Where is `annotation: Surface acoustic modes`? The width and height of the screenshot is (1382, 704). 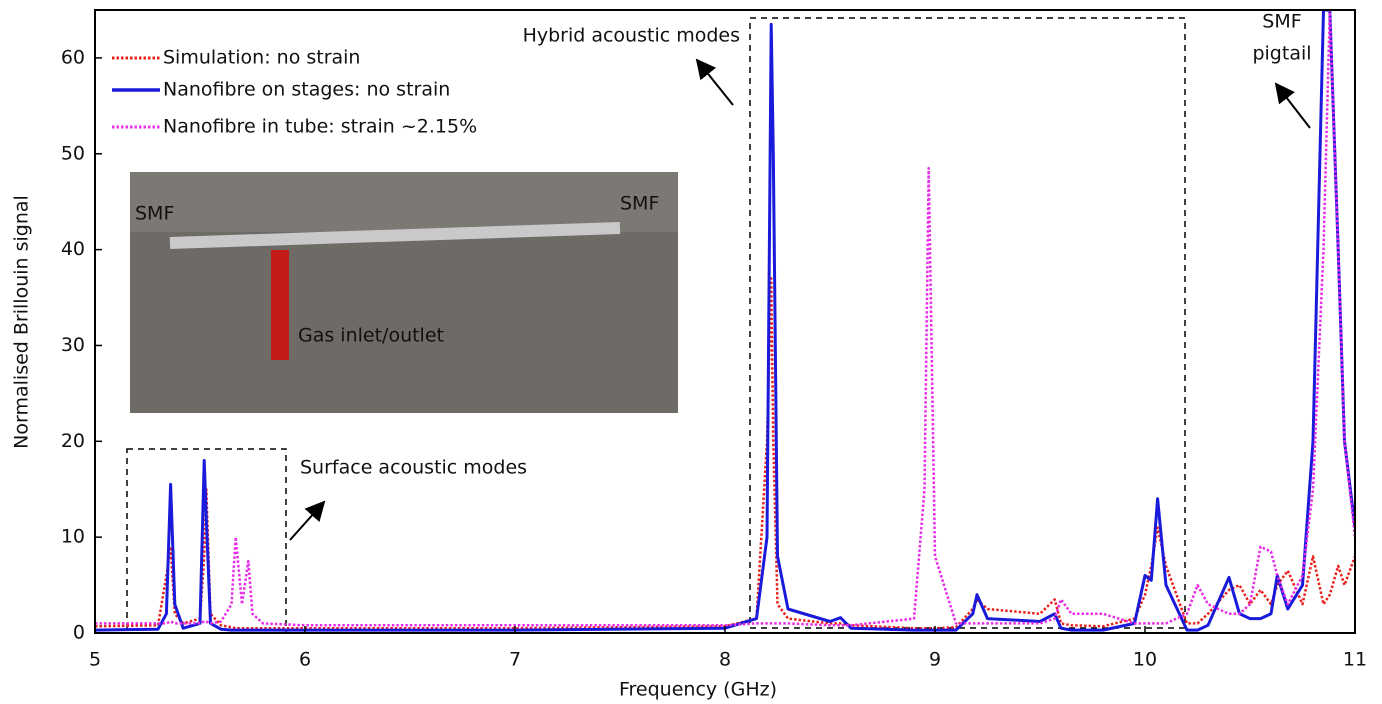 annotation: Surface acoustic modes is located at coordinates (413, 468).